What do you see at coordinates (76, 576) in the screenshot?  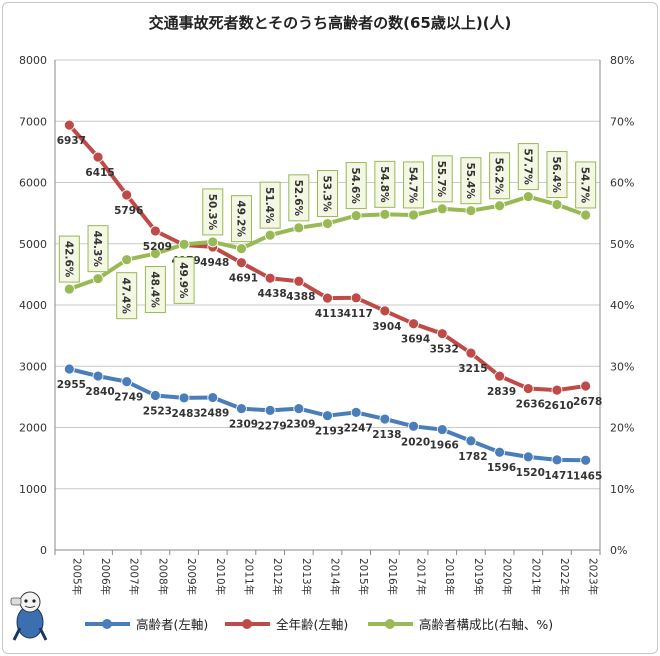 I see `x-tick-label: 2005年` at bounding box center [76, 576].